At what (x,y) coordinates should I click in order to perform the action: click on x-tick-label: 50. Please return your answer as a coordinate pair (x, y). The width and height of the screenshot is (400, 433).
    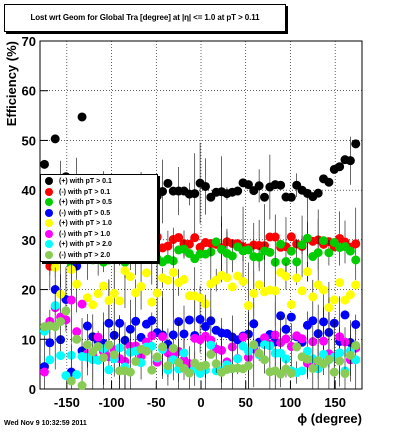
    Looking at the image, I should click on (245, 402).